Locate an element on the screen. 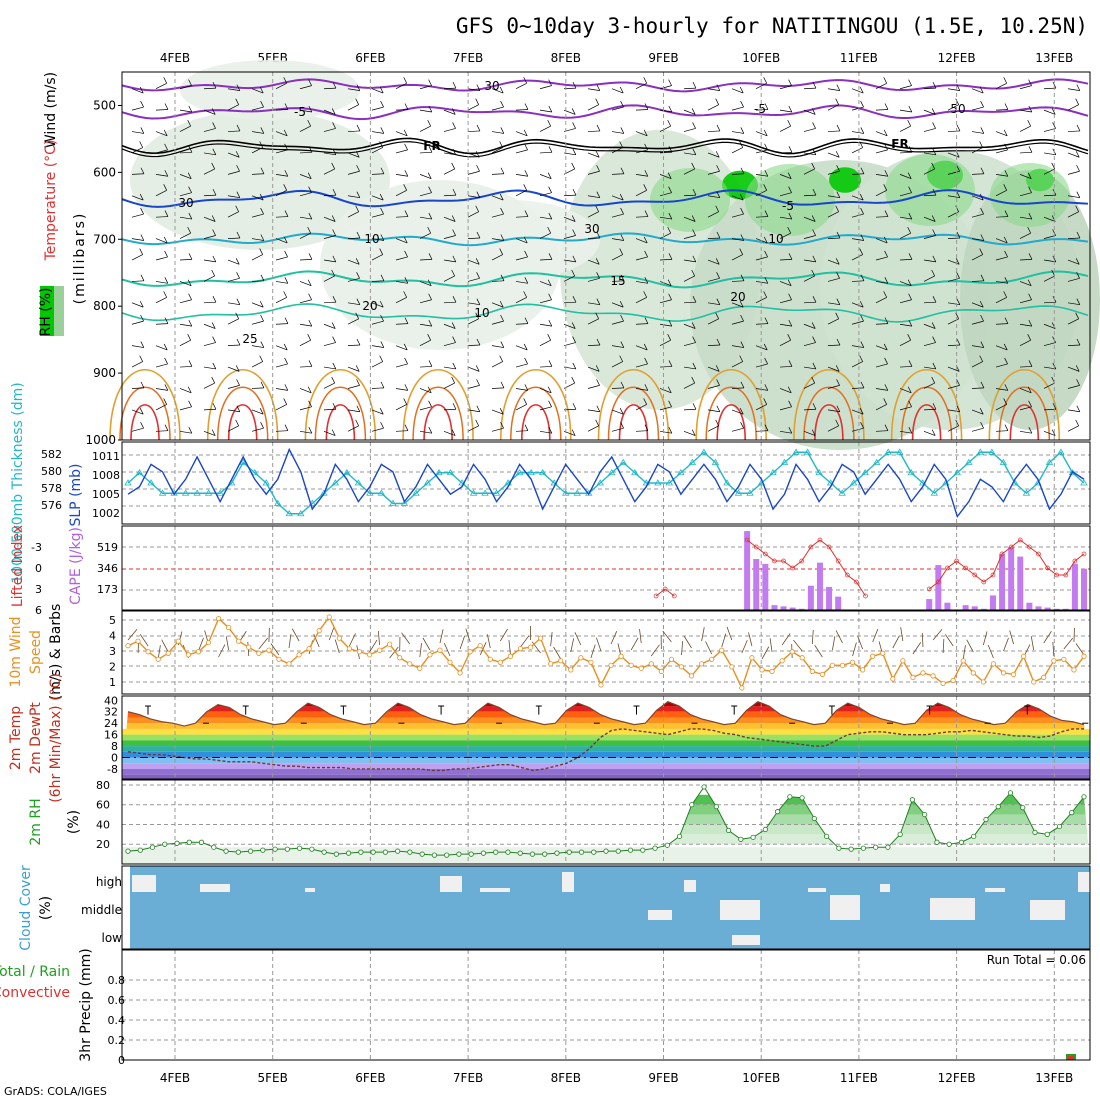 Image resolution: width=1100 pixels, height=1100 pixels. bottom-date-label: 11FEB is located at coordinates (859, 1078).